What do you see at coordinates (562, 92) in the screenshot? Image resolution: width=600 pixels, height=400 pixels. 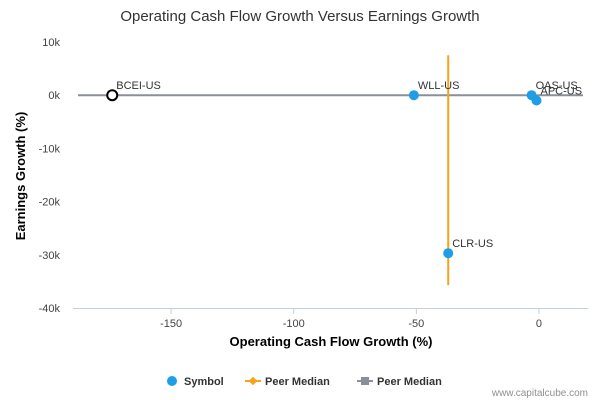 I see `data-point-label: APC-US` at bounding box center [562, 92].